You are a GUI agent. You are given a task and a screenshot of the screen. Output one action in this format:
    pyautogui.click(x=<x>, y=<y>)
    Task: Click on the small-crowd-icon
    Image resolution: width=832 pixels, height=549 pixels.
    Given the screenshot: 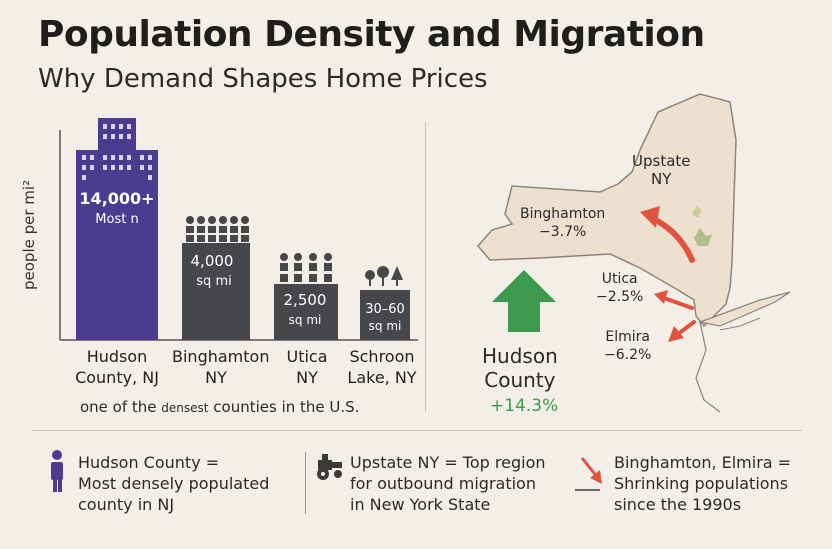 What is the action you would take?
    pyautogui.click(x=306, y=267)
    